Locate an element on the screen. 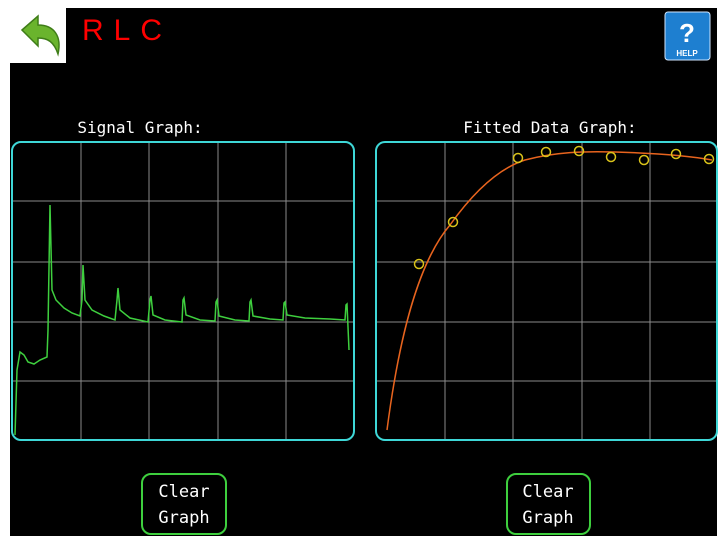 The width and height of the screenshot is (723, 536). back-arrow is located at coordinates (40, 35).